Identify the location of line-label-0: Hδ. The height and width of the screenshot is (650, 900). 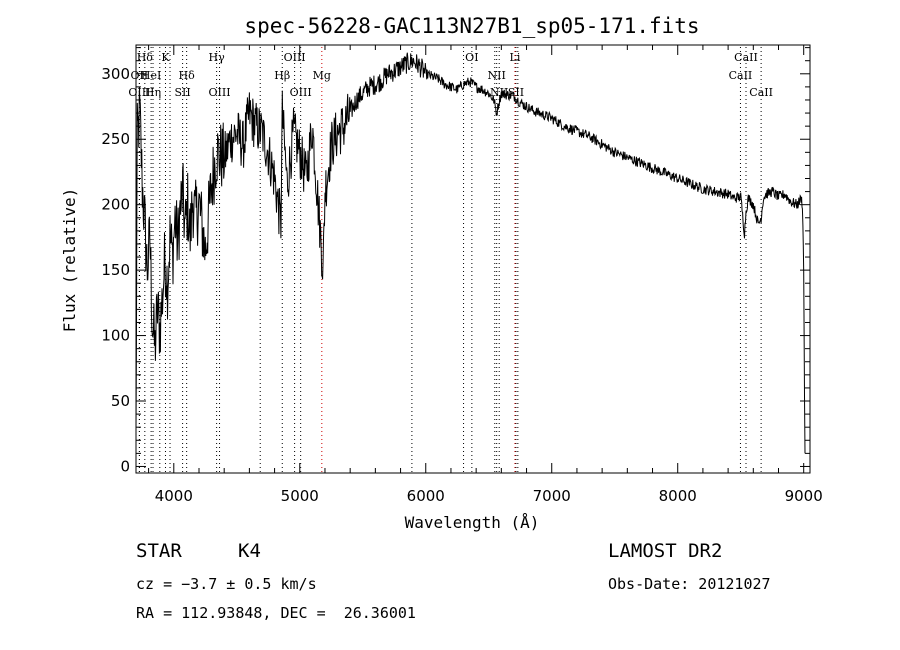
(145, 57).